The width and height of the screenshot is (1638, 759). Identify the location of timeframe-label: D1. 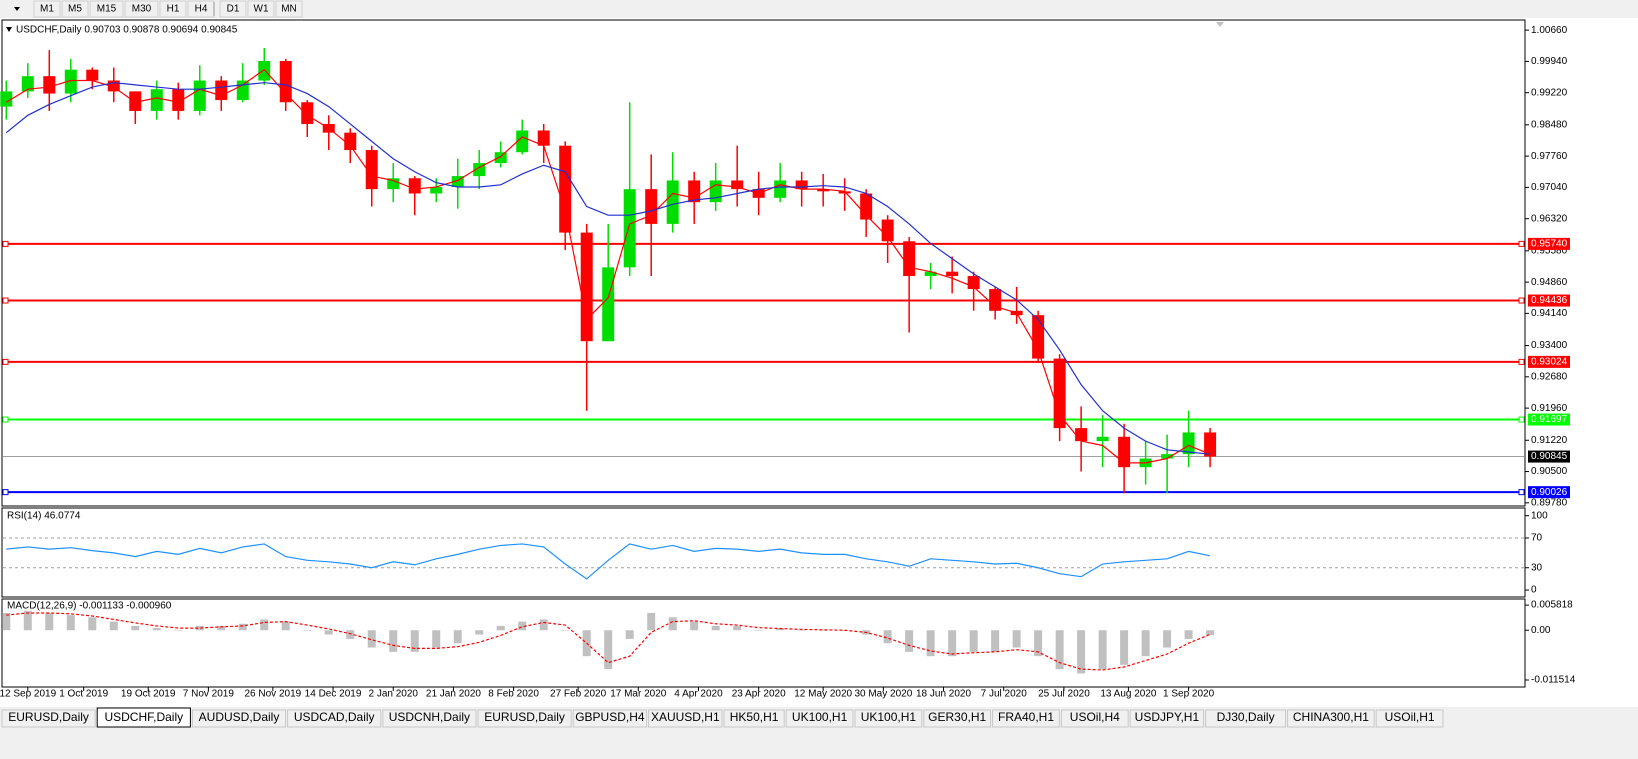
(233, 9).